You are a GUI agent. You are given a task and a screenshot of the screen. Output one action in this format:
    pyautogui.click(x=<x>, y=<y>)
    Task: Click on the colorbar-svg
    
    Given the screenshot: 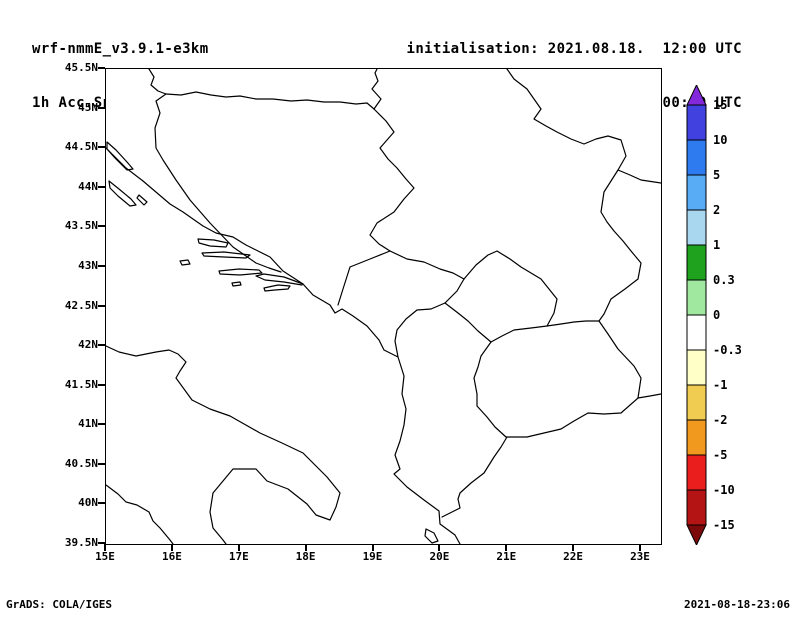 What is the action you would take?
    pyautogui.click(x=696, y=315)
    